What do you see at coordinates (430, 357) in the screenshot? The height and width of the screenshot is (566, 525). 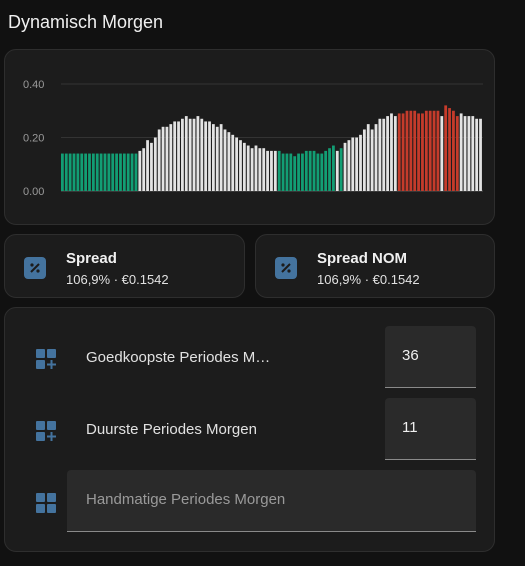 I see `cheapest-periods-input: 36` at bounding box center [430, 357].